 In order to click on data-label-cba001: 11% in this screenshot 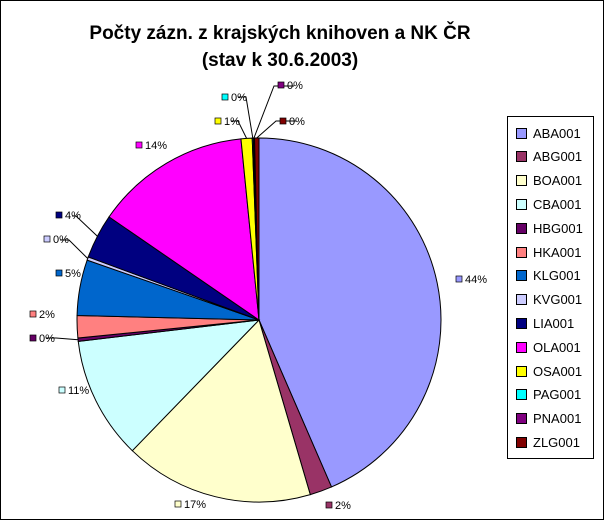, I will do `click(78, 391)`.